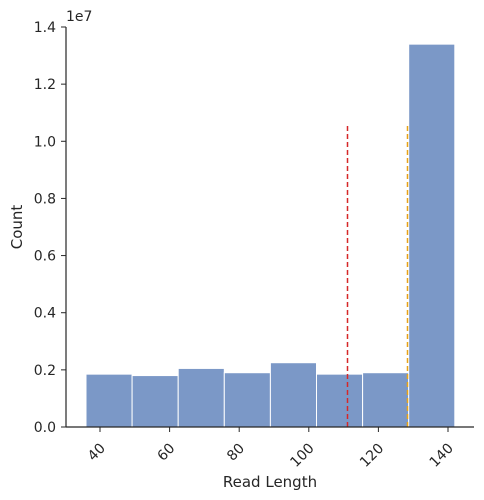 The width and height of the screenshot is (484, 500). I want to click on x-axis-label: Read Length, so click(270, 482).